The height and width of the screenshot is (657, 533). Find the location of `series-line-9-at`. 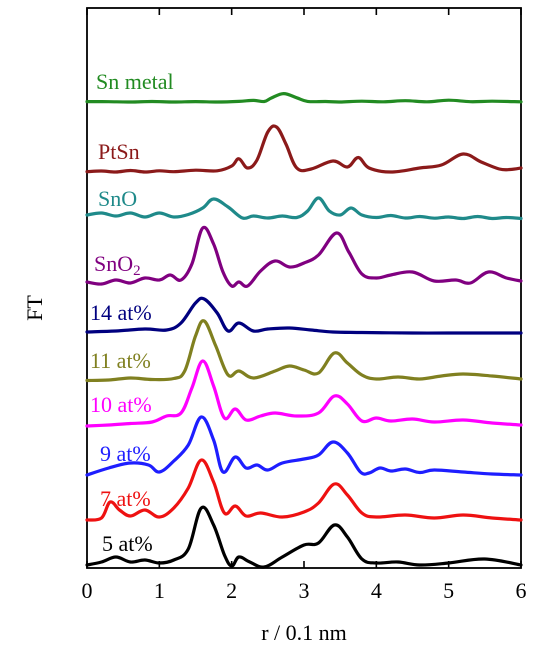

series-line-9-at is located at coordinates (304, 446).